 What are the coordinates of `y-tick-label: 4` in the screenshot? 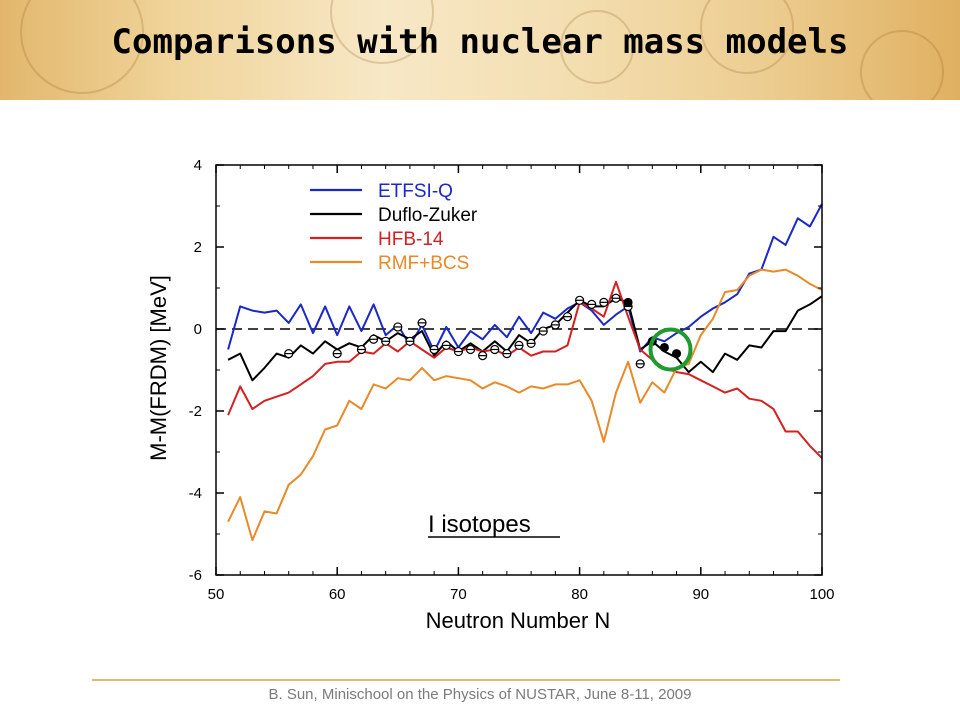 It's located at (198, 165).